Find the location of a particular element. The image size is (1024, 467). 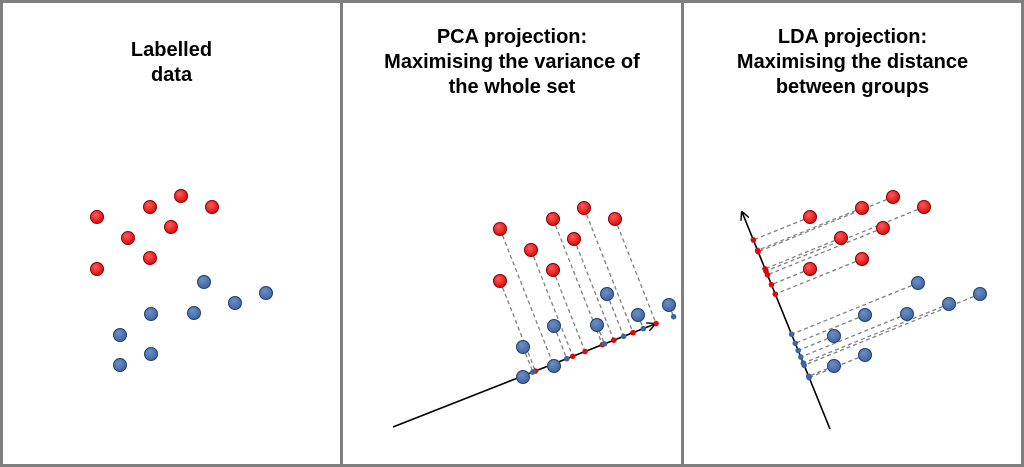

scatter-pca is located at coordinates (534, 314).